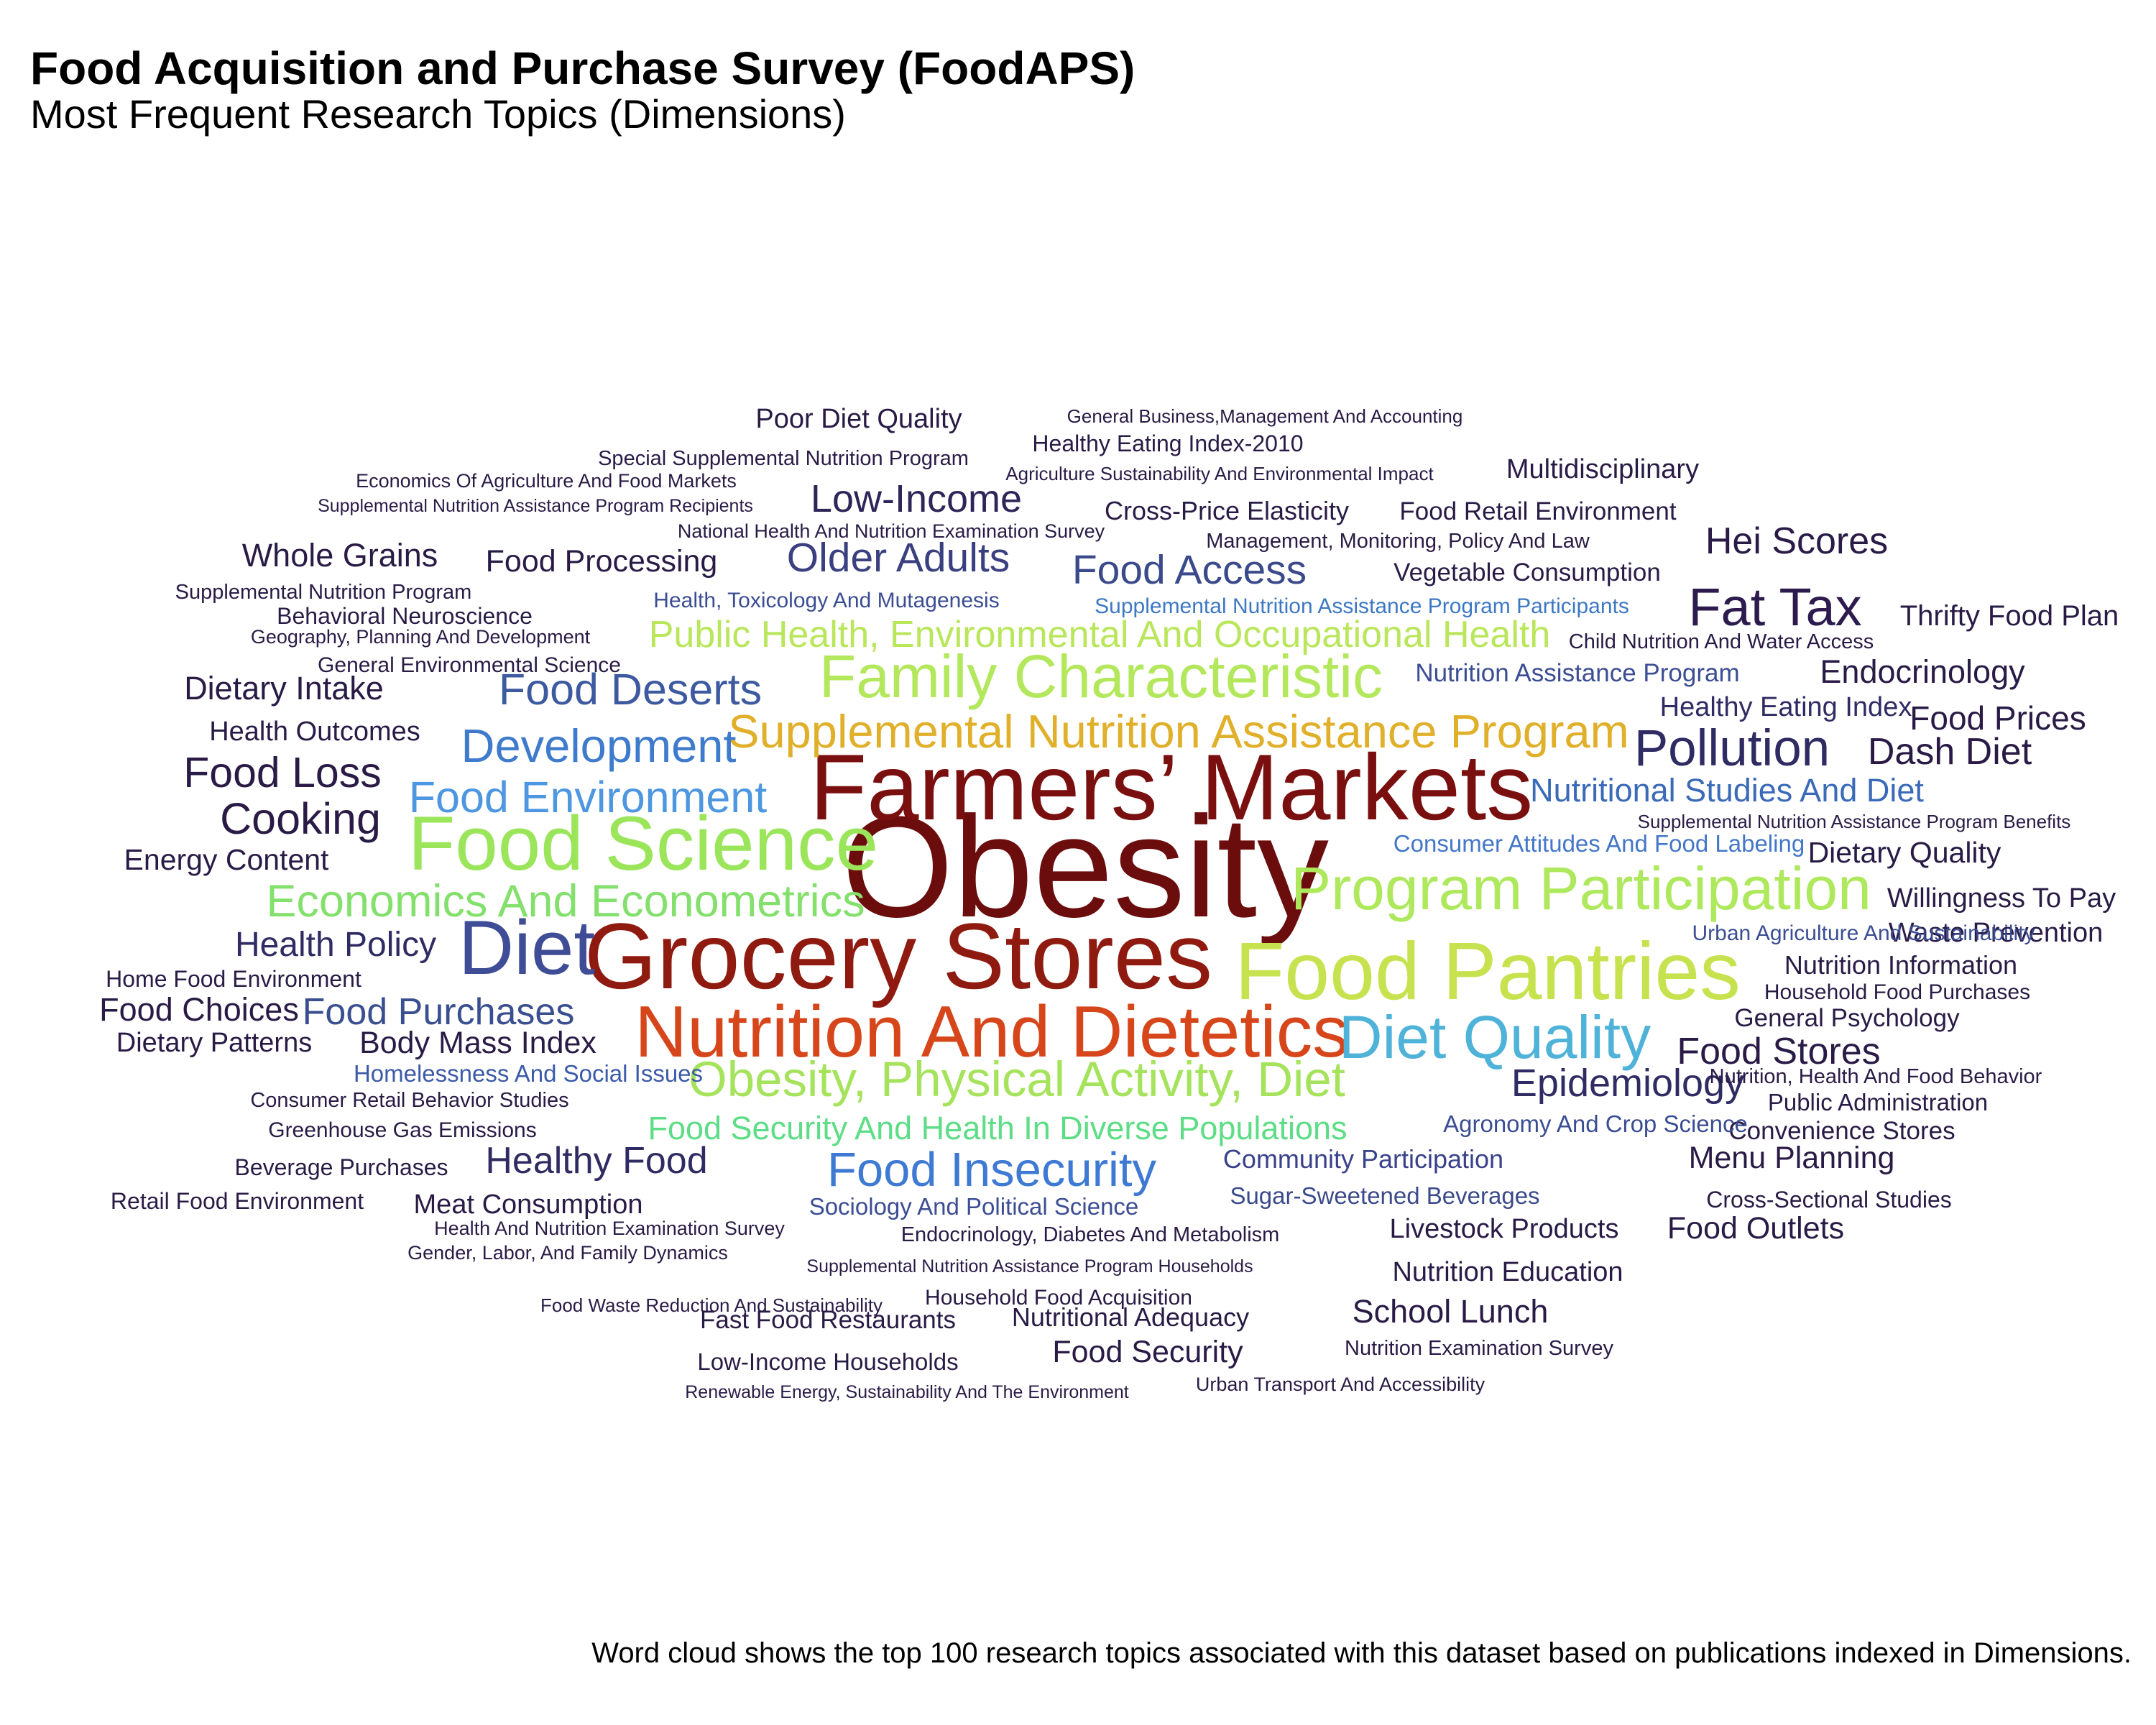 The width and height of the screenshot is (2156, 1725). I want to click on word-food-prices: Food Prices, so click(1998, 718).